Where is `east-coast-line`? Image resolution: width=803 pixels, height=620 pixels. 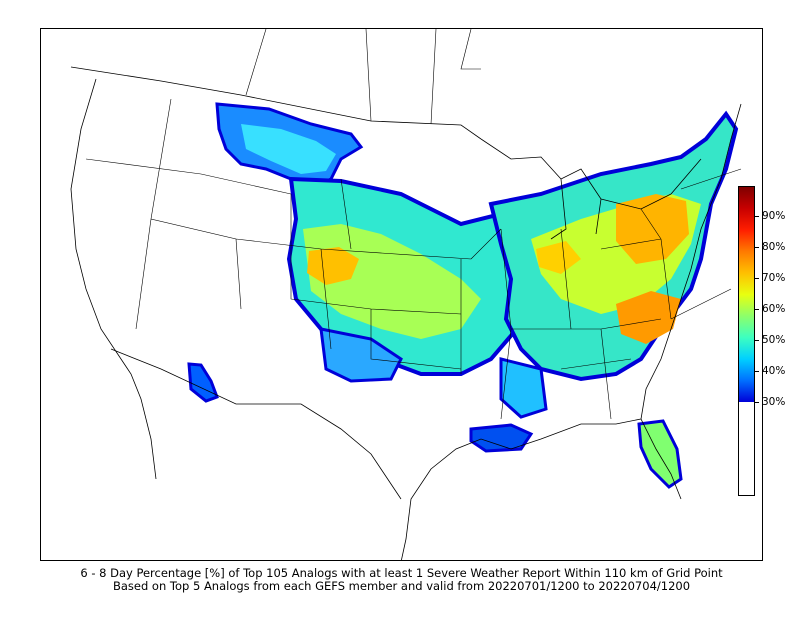
east-coast-line is located at coordinates (691, 301).